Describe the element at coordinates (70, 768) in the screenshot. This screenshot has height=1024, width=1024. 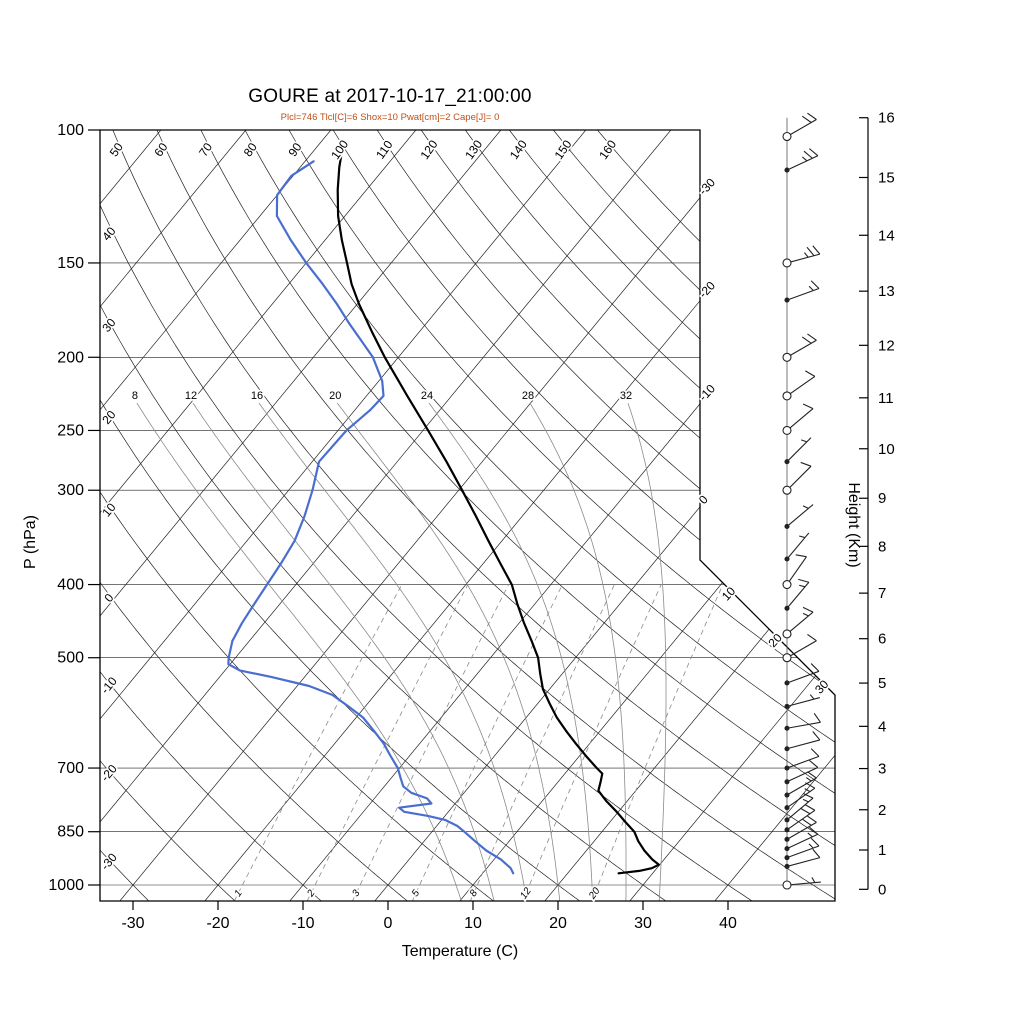
I see `svg-text: 700` at that location.